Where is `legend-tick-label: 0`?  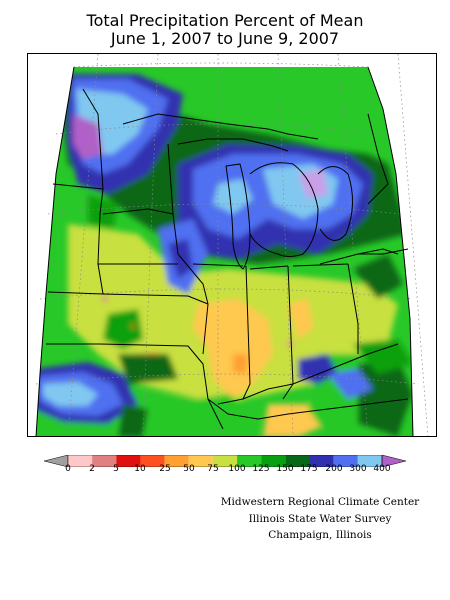 legend-tick-label: 0 is located at coordinates (68, 469).